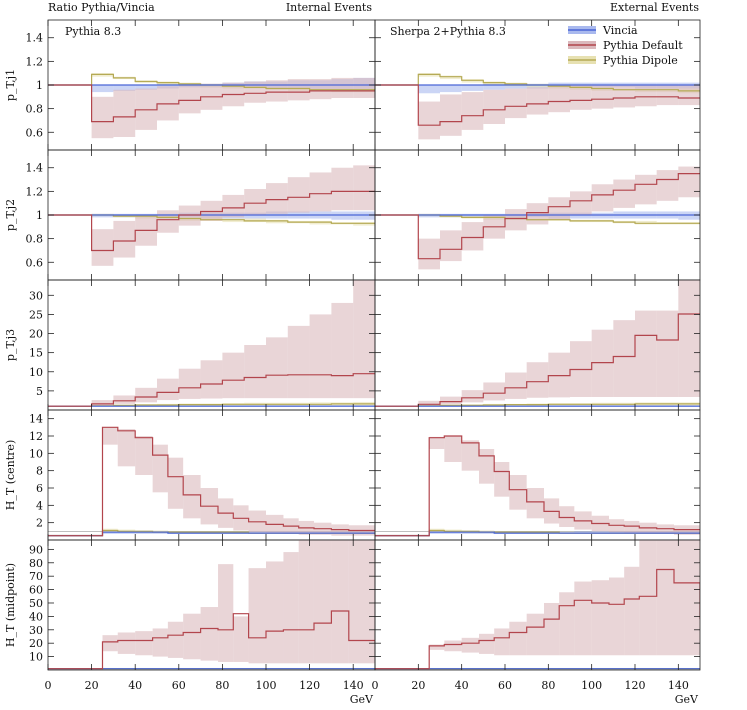 The width and height of the screenshot is (747, 710). Describe the element at coordinates (329, 7) in the screenshot. I see `header-center-title: Internal Events` at that location.